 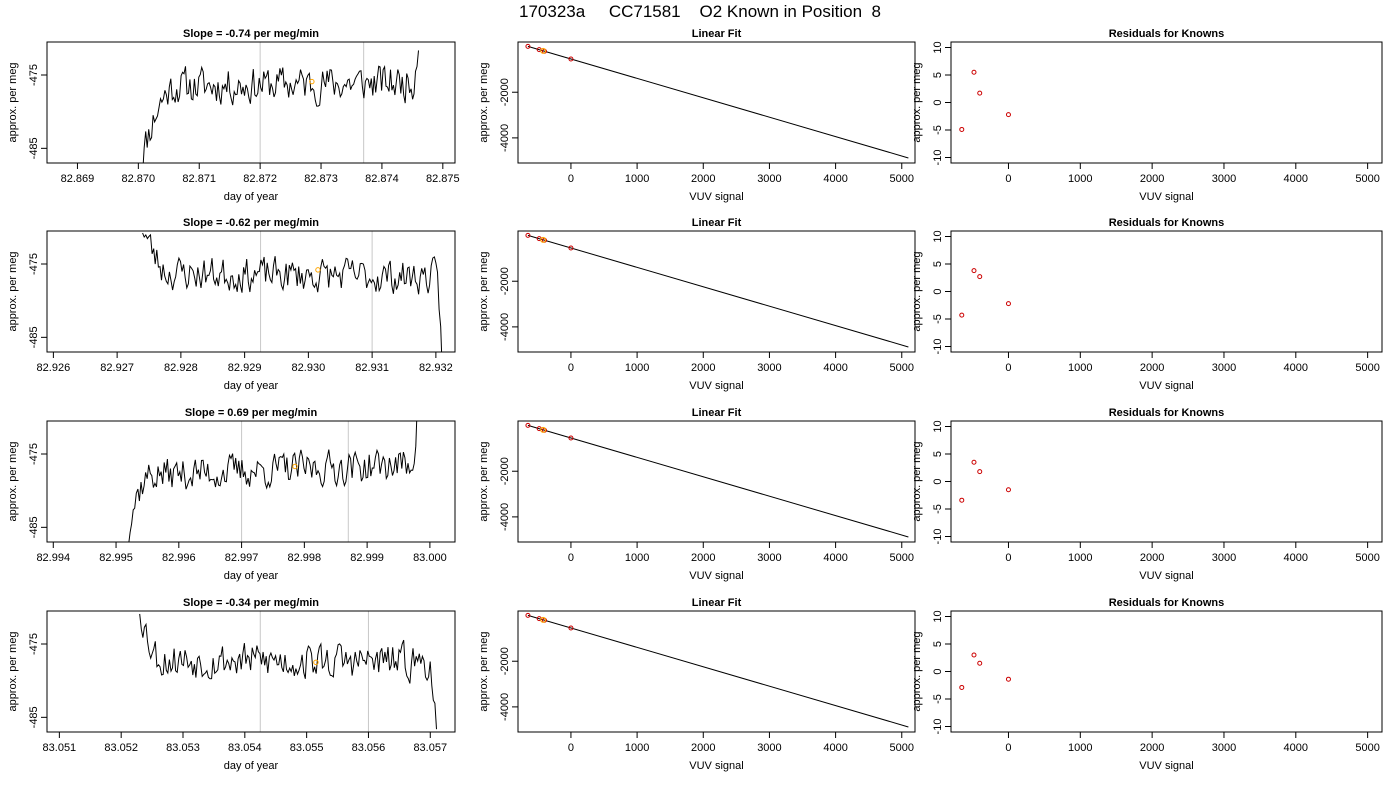 What do you see at coordinates (369, 748) in the screenshot?
I see `x-tick-label: 83.056` at bounding box center [369, 748].